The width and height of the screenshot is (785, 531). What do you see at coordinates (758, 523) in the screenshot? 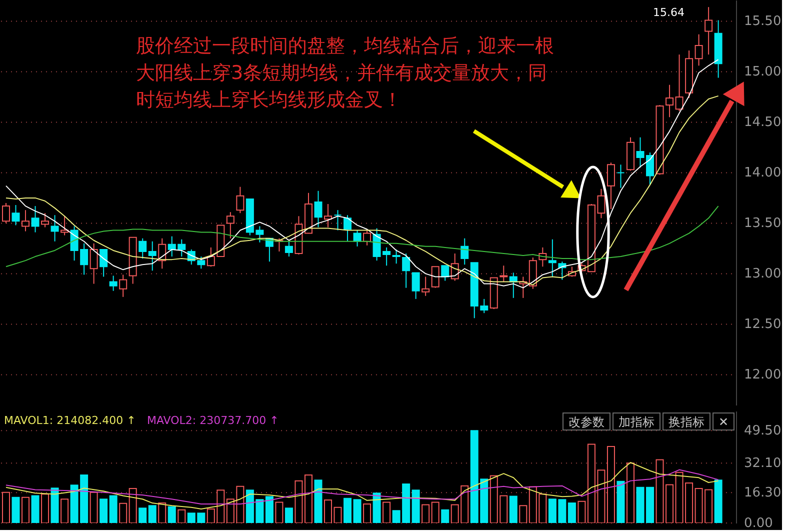
I see `y-tick-label: 0.00` at bounding box center [758, 523].